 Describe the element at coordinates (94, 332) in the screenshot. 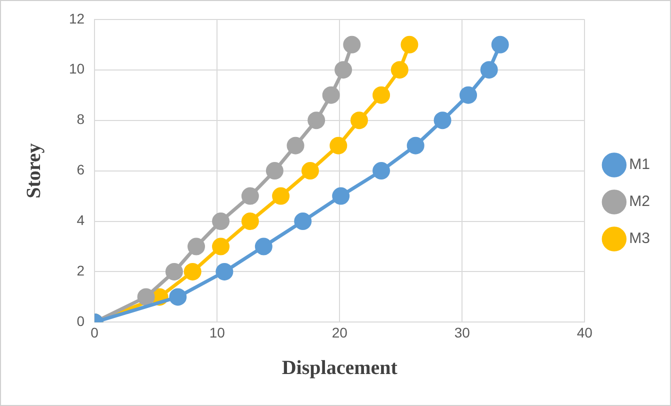

I see `x-tick-label: 0` at that location.